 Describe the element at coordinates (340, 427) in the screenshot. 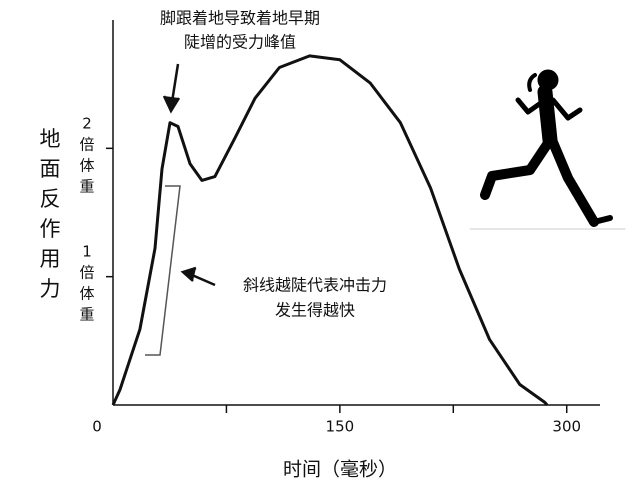

I see `x-tick-label: 150` at that location.